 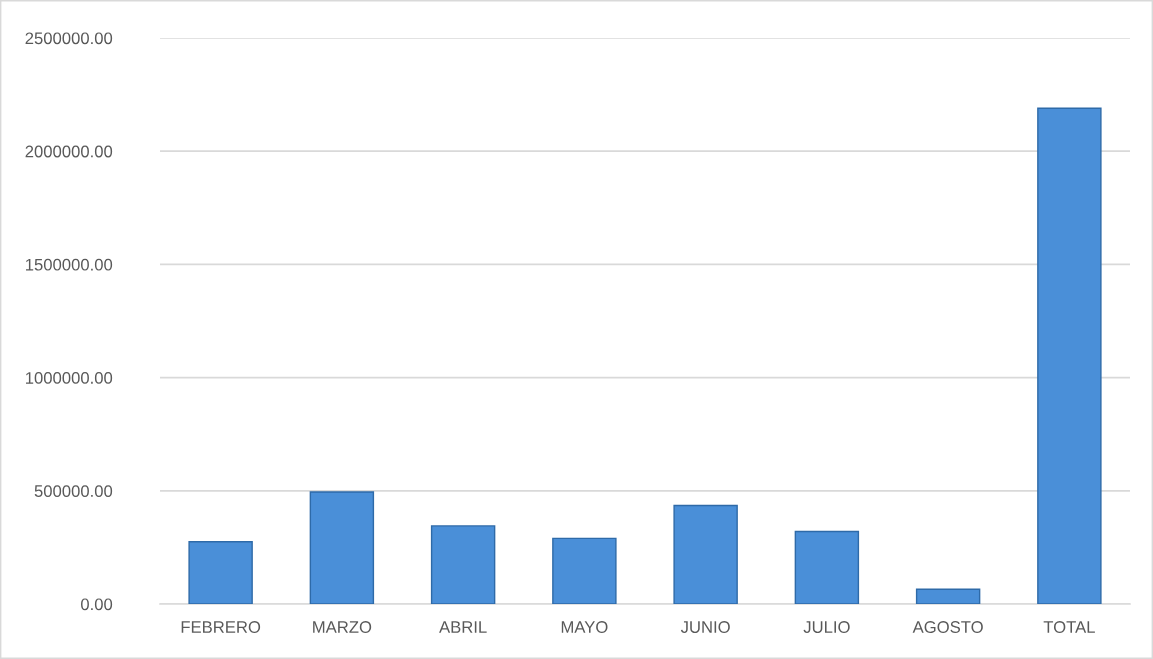 I want to click on x-tick-label: FEBRERO, so click(x=221, y=627).